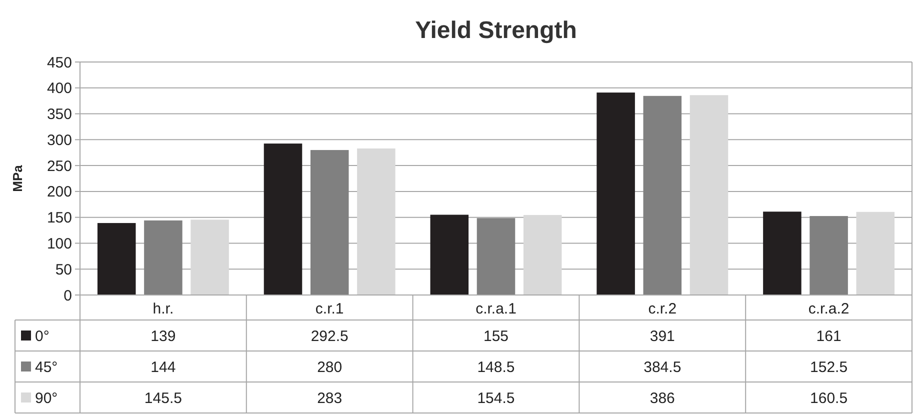 This screenshot has width=914, height=416. What do you see at coordinates (59, 166) in the screenshot?
I see `y-tick-label: 250` at bounding box center [59, 166].